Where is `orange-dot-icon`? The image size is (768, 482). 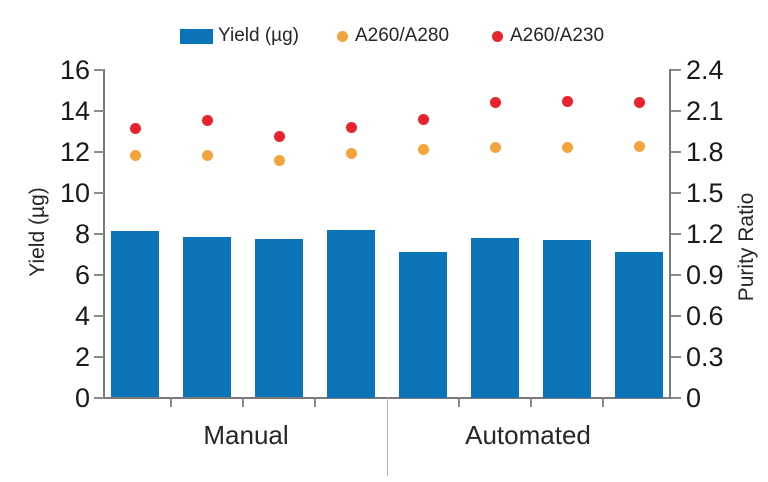 orange-dot-icon is located at coordinates (342, 36).